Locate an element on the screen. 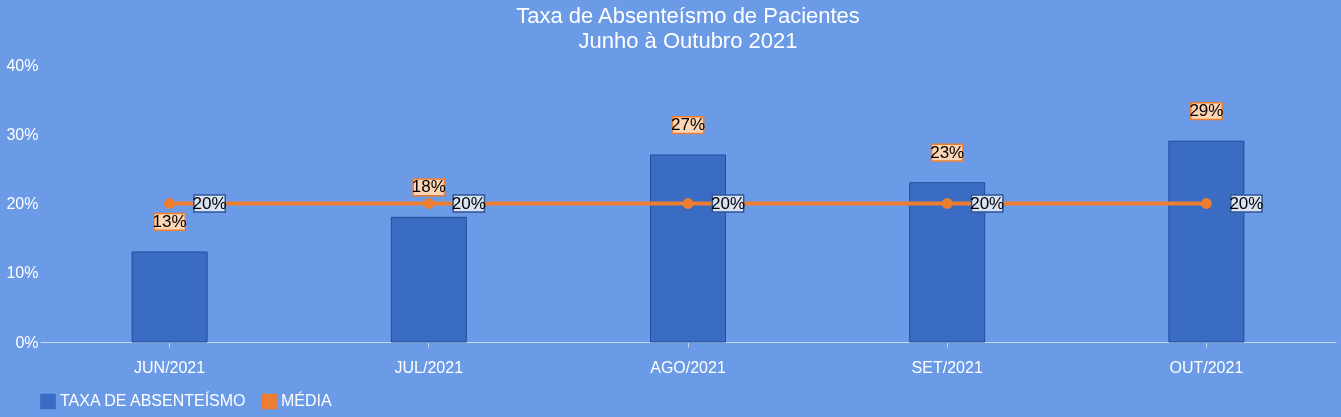 The width and height of the screenshot is (1341, 417). x-tick-label: AGO/2021 is located at coordinates (688, 367).